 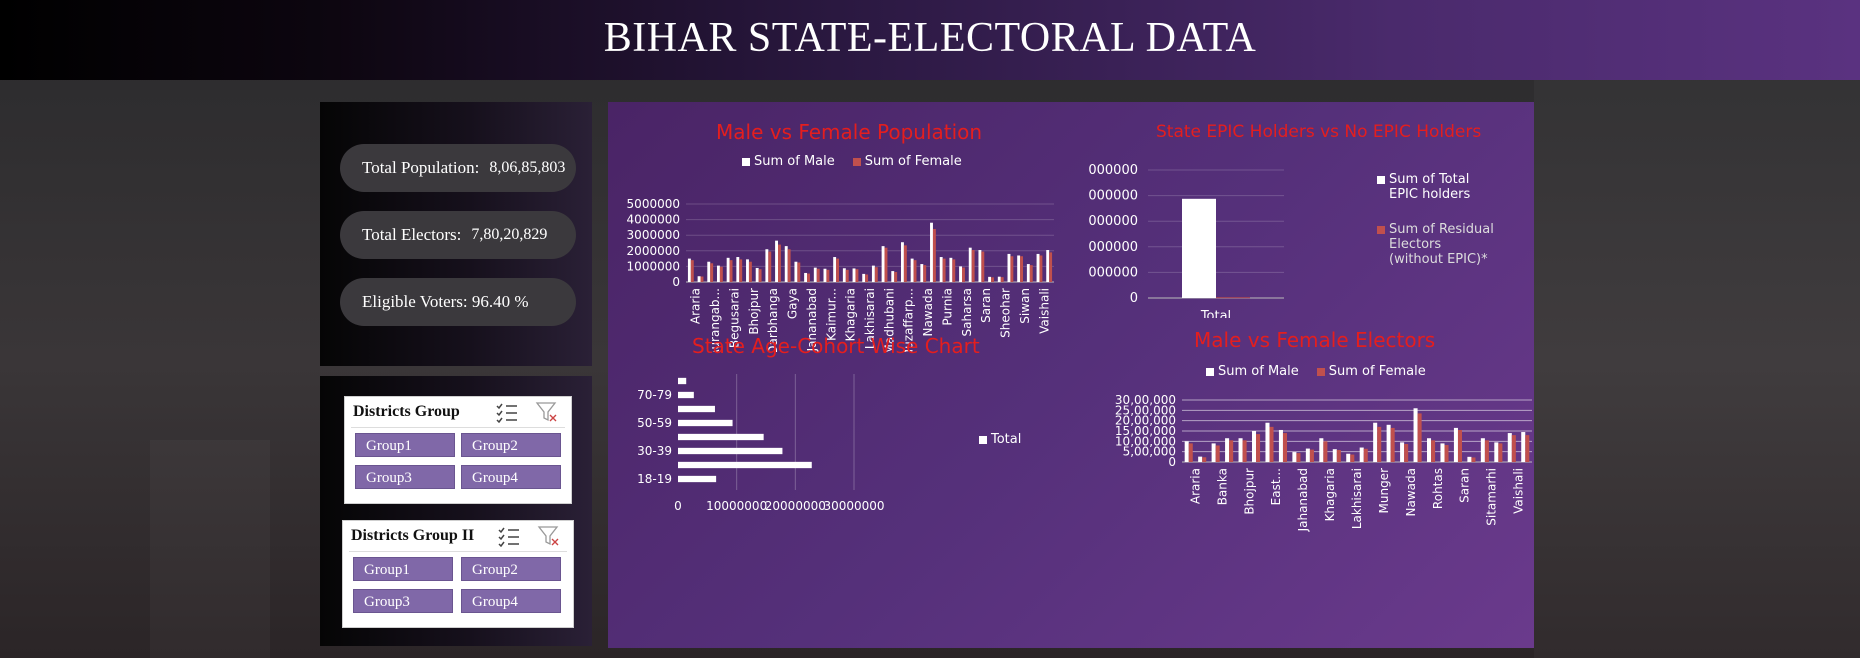 What do you see at coordinates (696, 306) in the screenshot?
I see `x-tick-label: Araria` at bounding box center [696, 306].